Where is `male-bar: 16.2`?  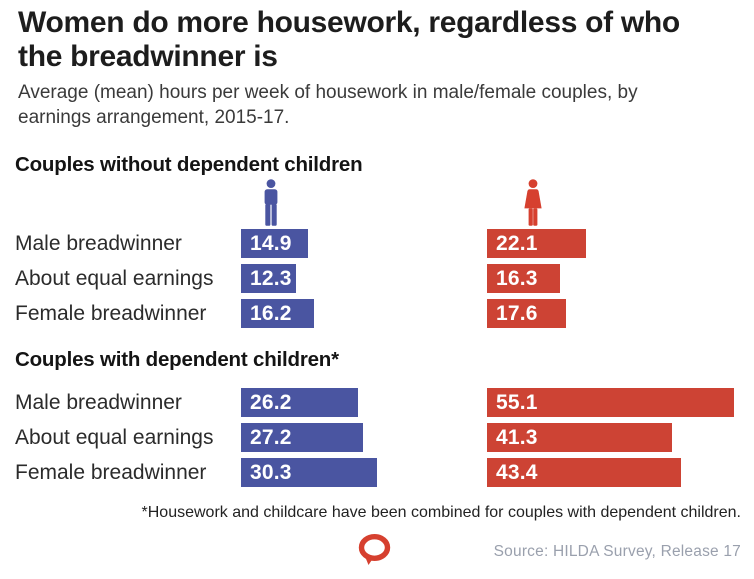
male-bar: 16.2 is located at coordinates (277, 313).